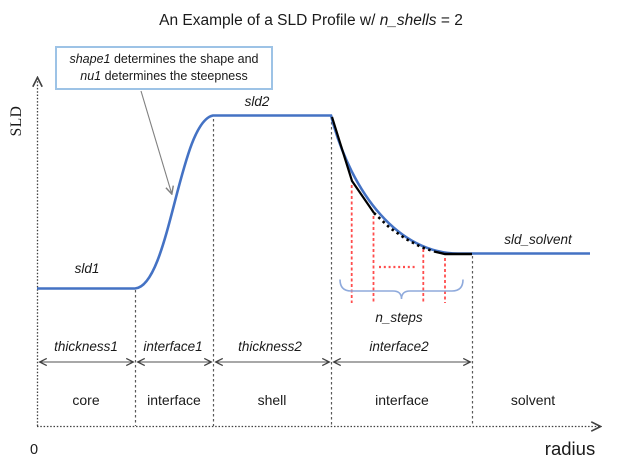  What do you see at coordinates (257, 101) in the screenshot?
I see `sld2-label: sld2` at bounding box center [257, 101].